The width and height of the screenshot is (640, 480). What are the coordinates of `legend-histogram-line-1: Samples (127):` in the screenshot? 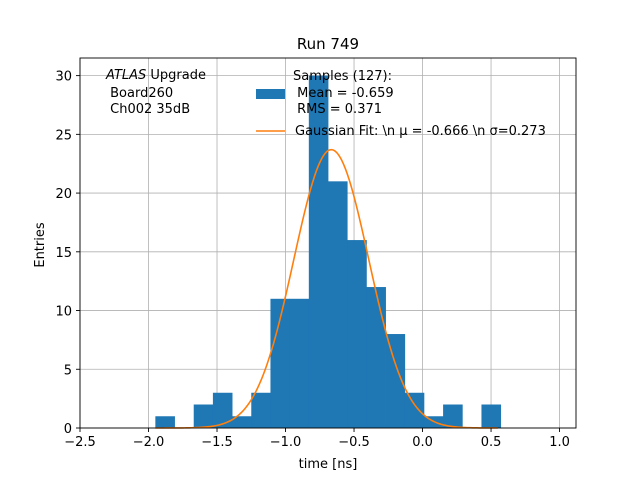 It's located at (342, 76).